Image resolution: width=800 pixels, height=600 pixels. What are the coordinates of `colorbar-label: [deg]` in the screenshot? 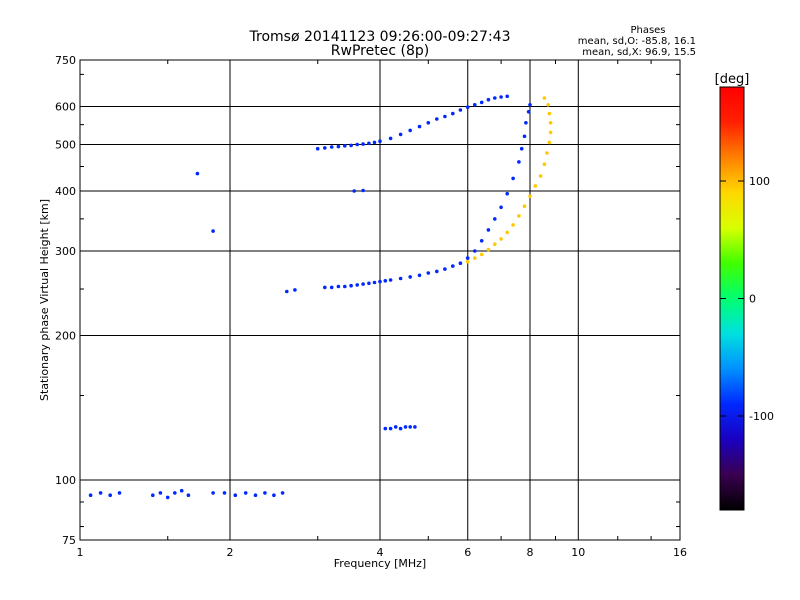 It's located at (732, 79).